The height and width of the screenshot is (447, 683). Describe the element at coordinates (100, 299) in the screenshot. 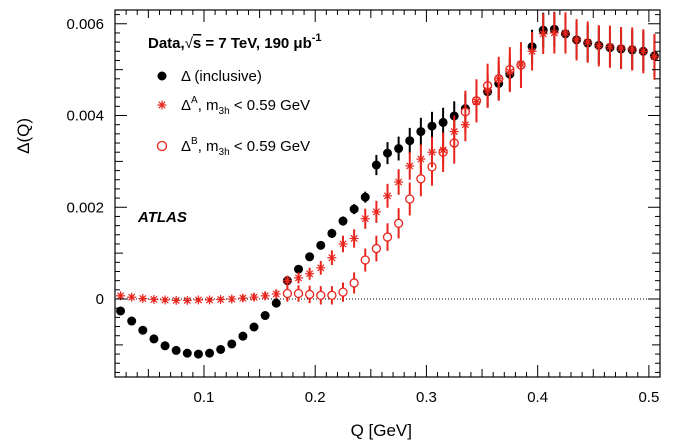

I see `y-tick-label: 0` at that location.